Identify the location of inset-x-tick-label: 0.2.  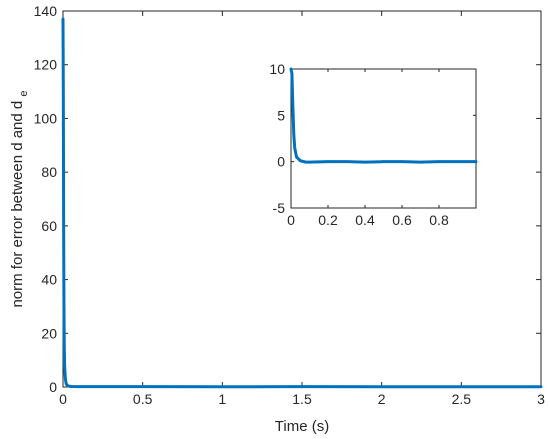
(328, 220).